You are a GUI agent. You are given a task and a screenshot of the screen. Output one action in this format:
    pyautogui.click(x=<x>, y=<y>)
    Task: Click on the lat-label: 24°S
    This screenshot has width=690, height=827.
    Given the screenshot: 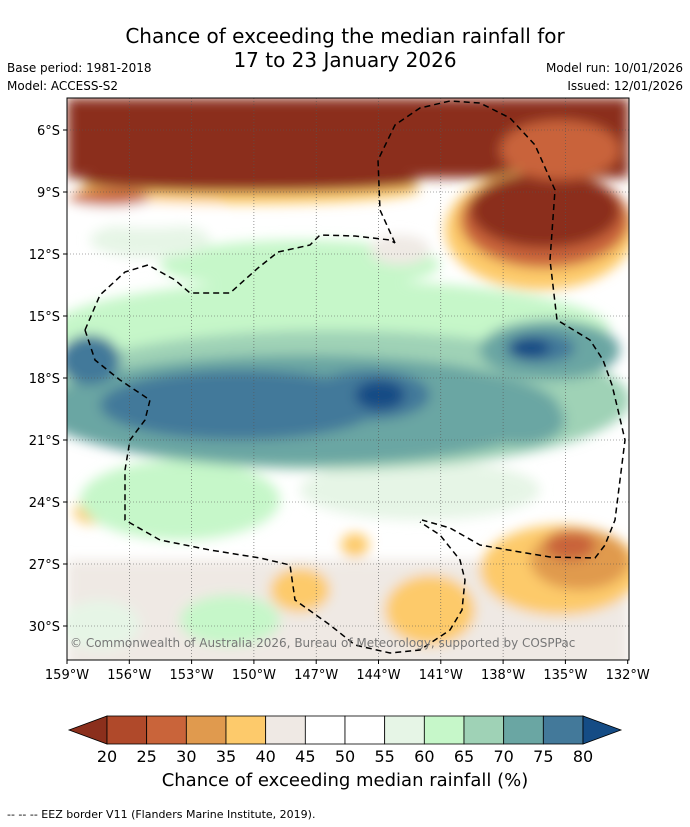 What is the action you would take?
    pyautogui.click(x=44, y=503)
    